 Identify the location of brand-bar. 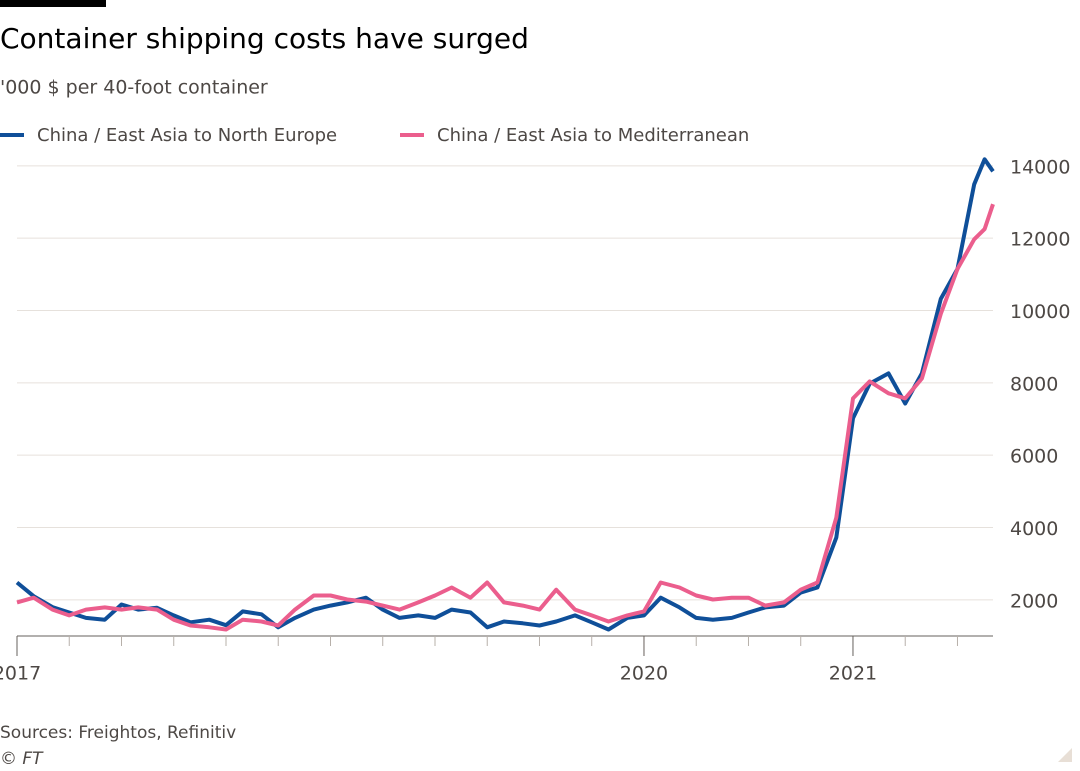
(53, 3).